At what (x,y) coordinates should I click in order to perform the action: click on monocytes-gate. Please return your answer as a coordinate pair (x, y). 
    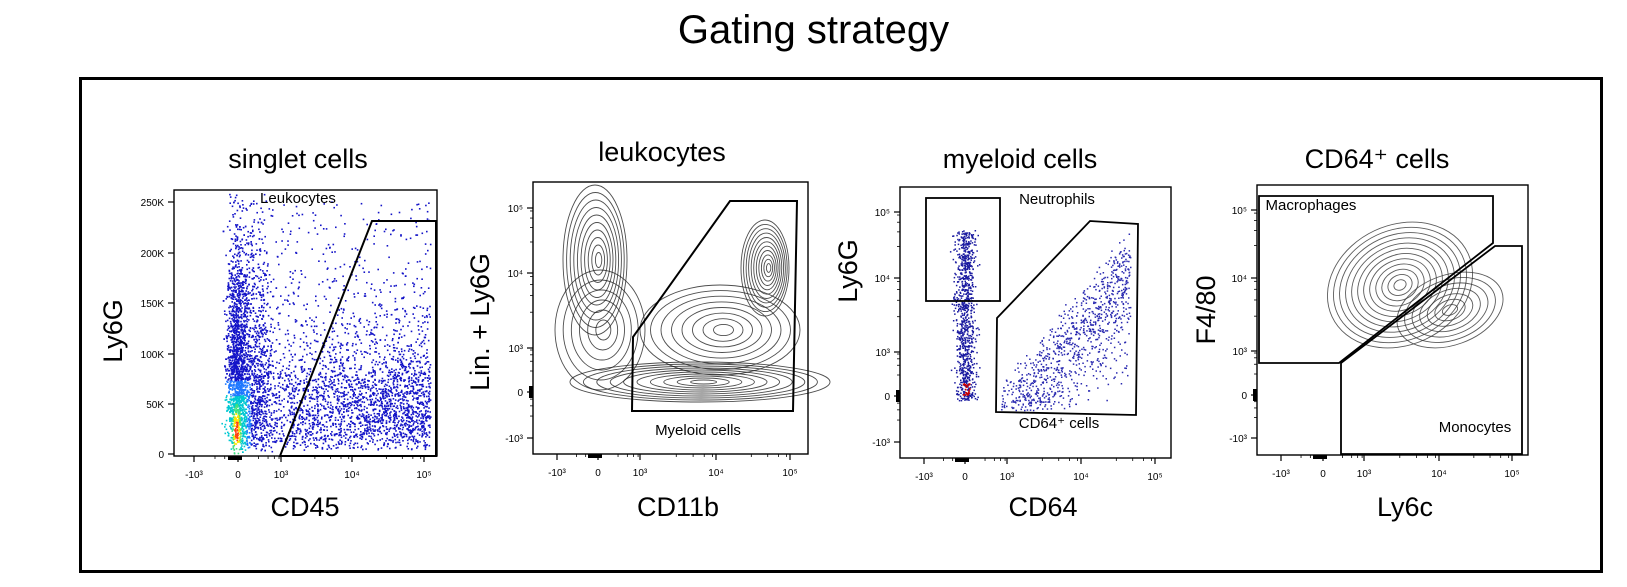
    Looking at the image, I should click on (1431, 350).